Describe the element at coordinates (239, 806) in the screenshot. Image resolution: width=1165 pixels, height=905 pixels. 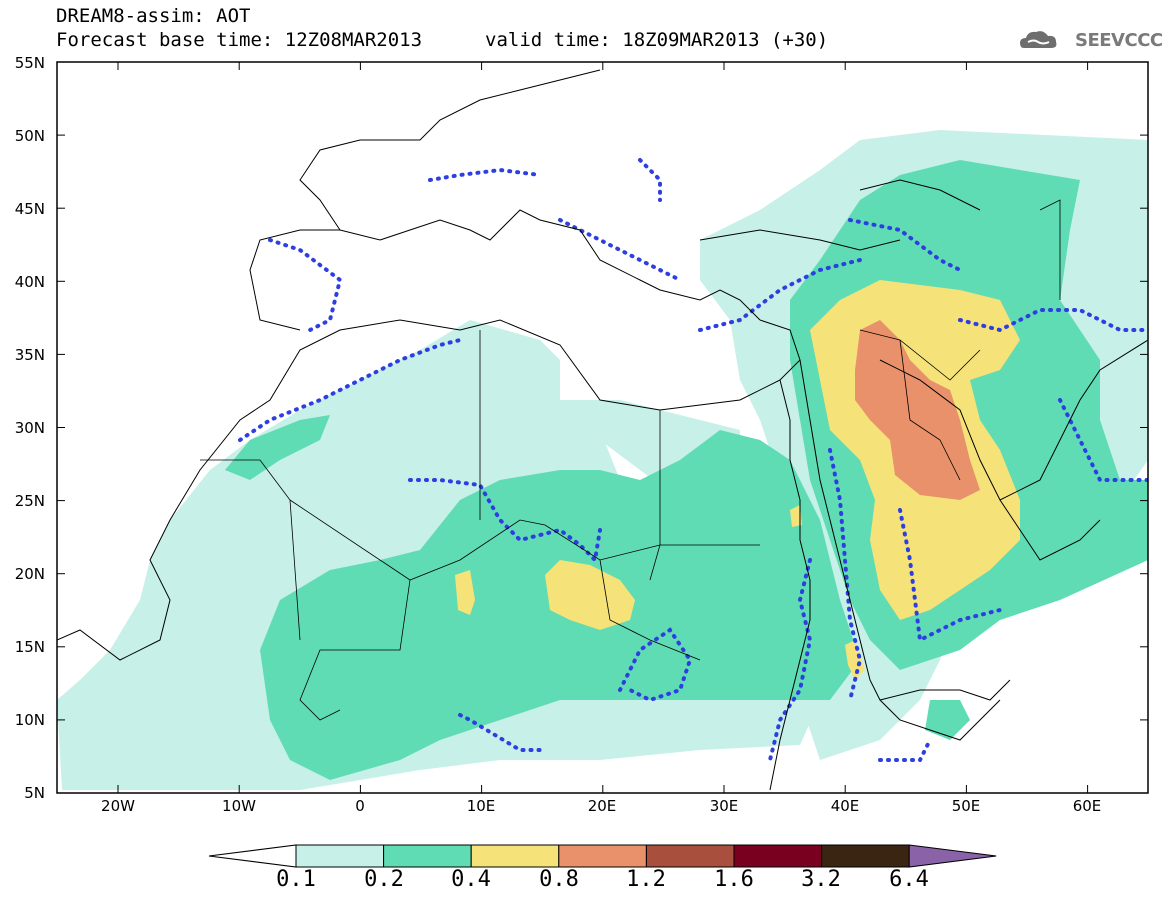
I see `lon-label: 10W` at that location.